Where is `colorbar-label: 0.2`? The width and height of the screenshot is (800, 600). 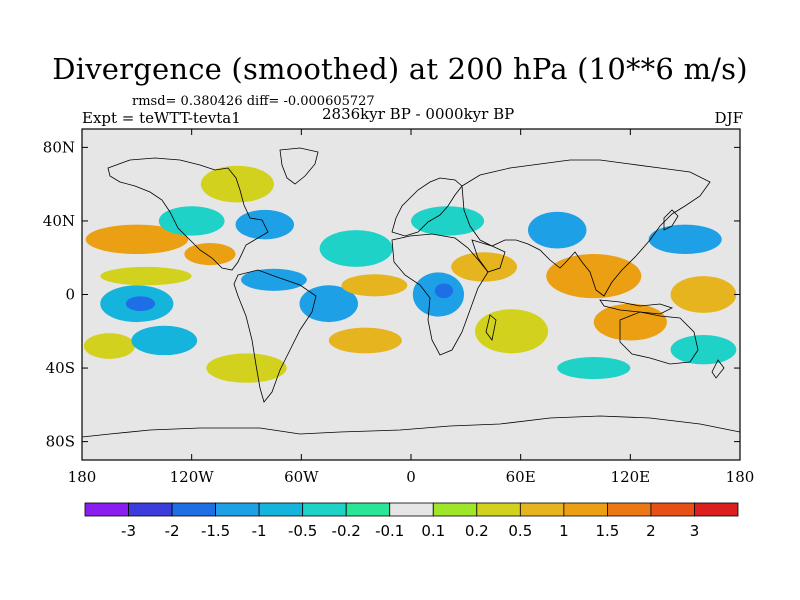 colorbar-label: 0.2 is located at coordinates (477, 531).